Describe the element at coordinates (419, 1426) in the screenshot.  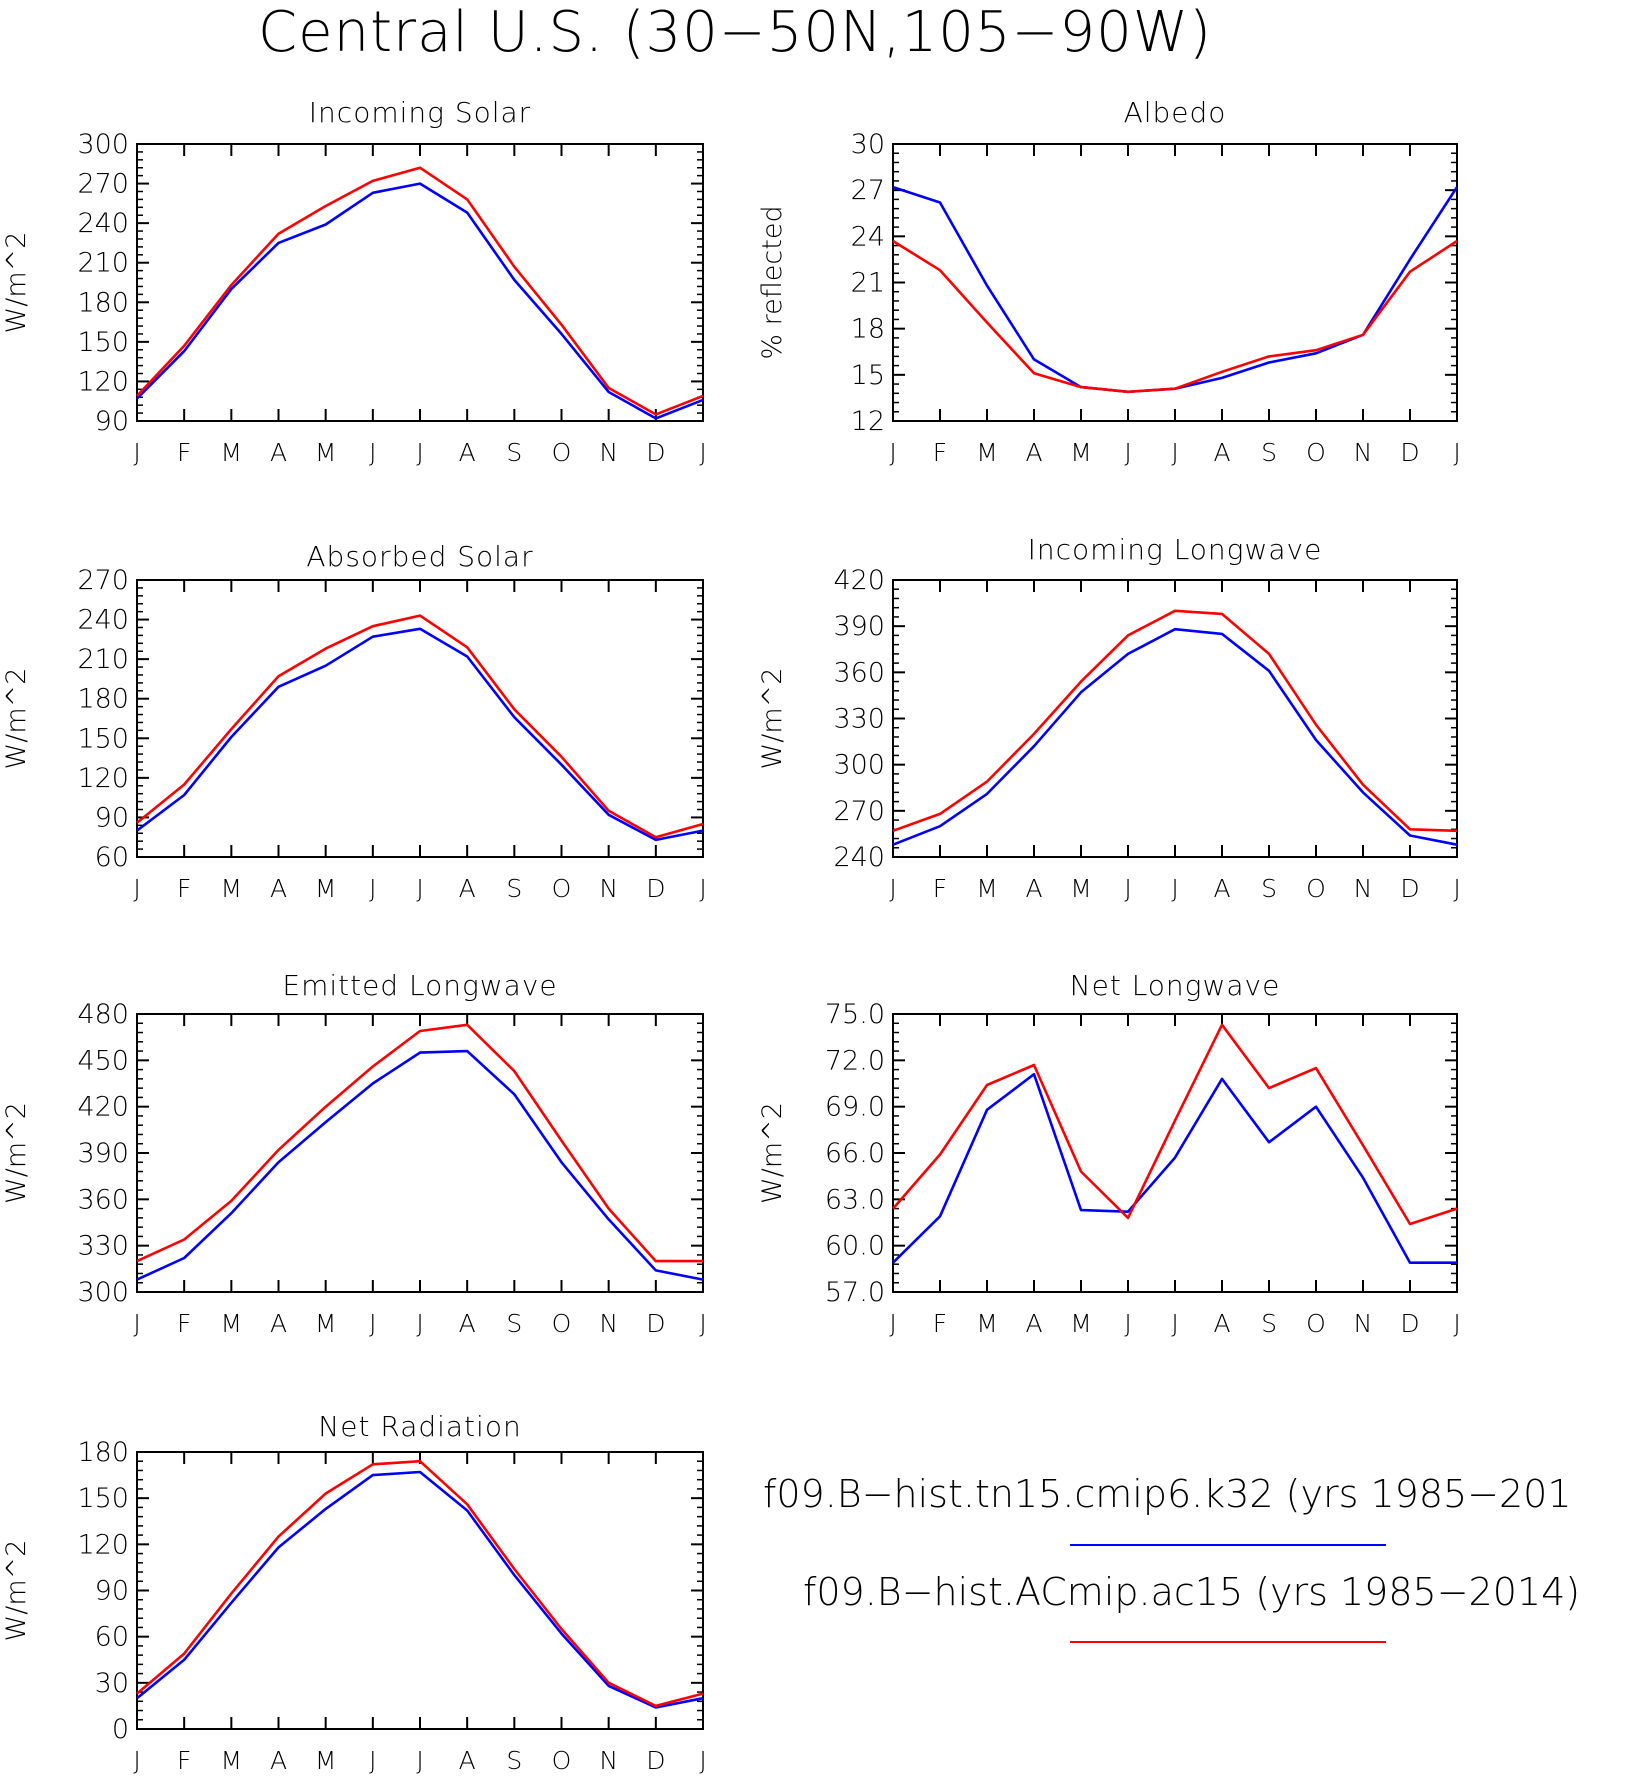
I see `panel-title: Net Radiation` at that location.